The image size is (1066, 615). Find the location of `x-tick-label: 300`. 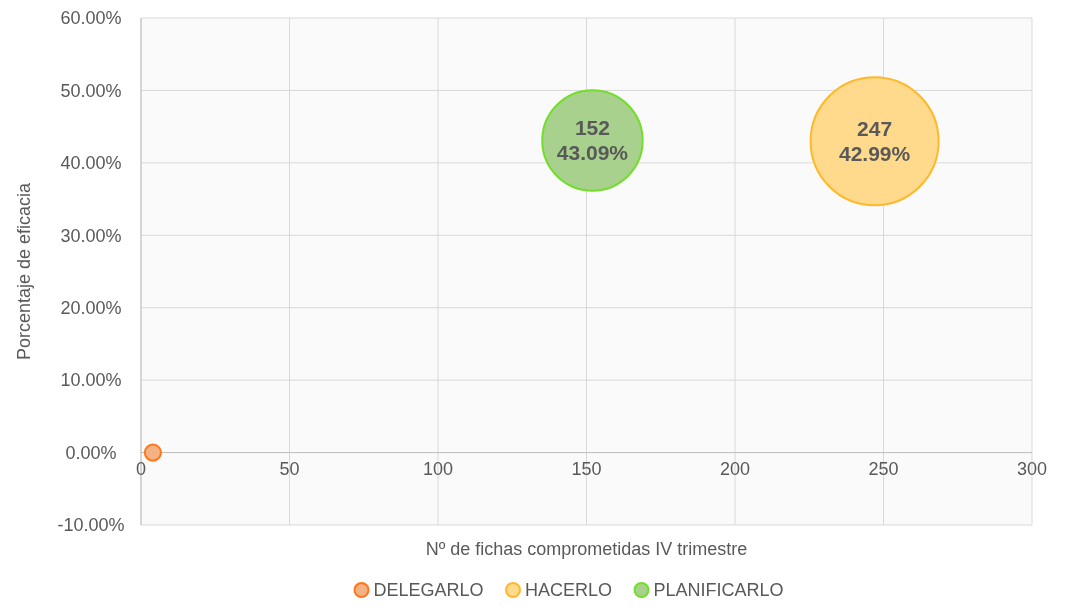

x-tick-label: 300 is located at coordinates (1032, 468).